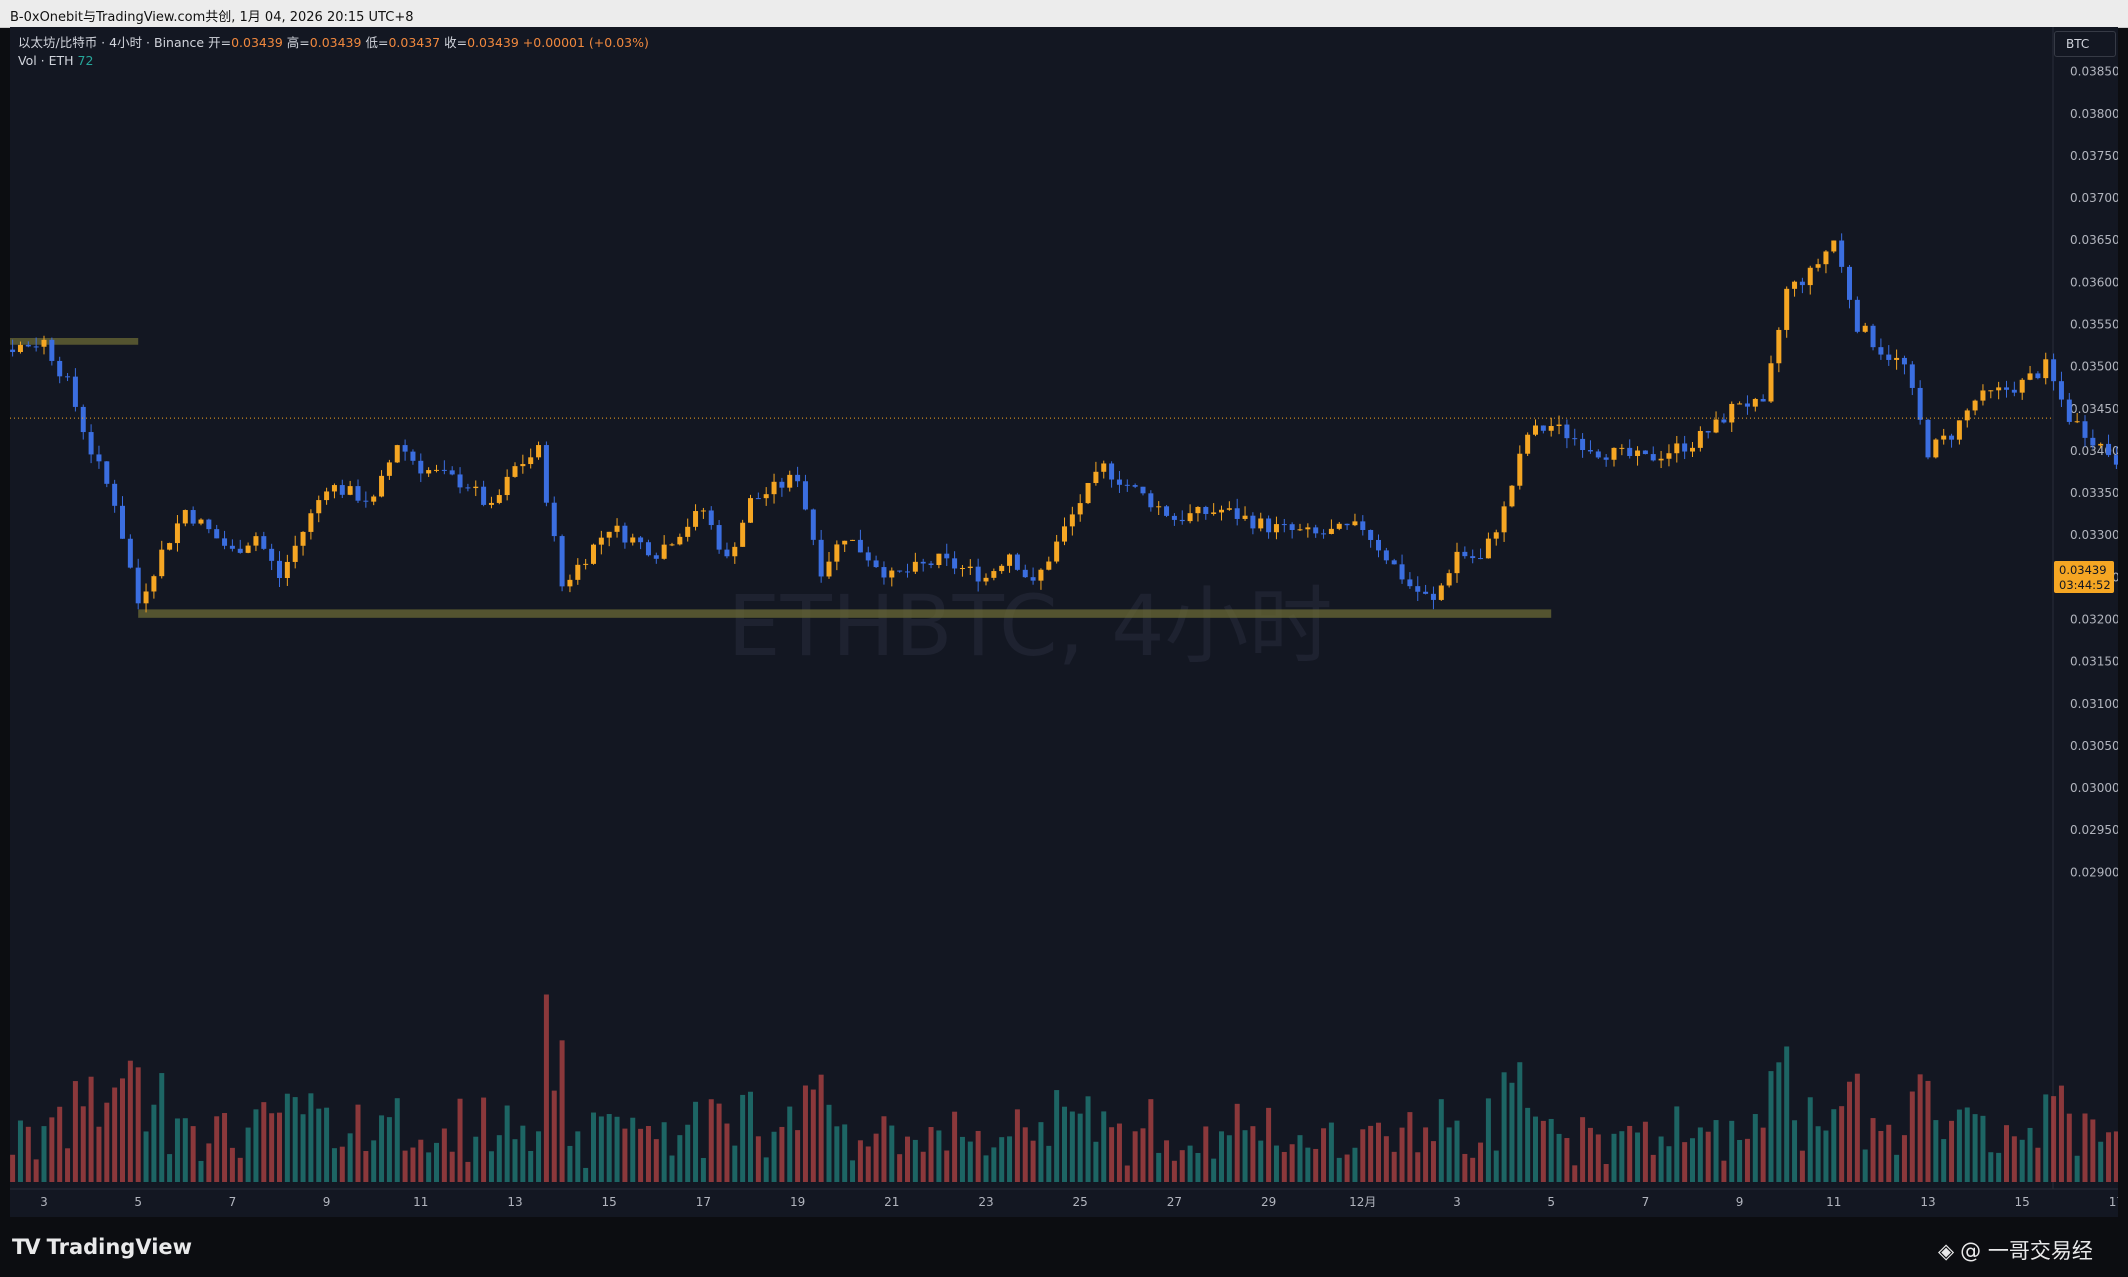  I want to click on x-tick-label: 13, so click(514, 1202).